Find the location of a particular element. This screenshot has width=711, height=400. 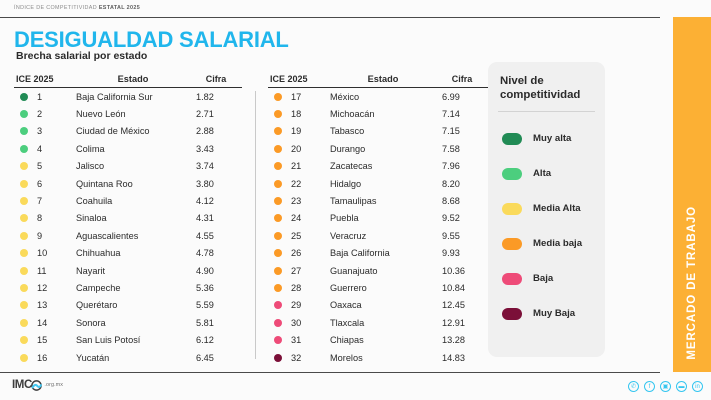

cell-cifra: 2.88 is located at coordinates (205, 131).